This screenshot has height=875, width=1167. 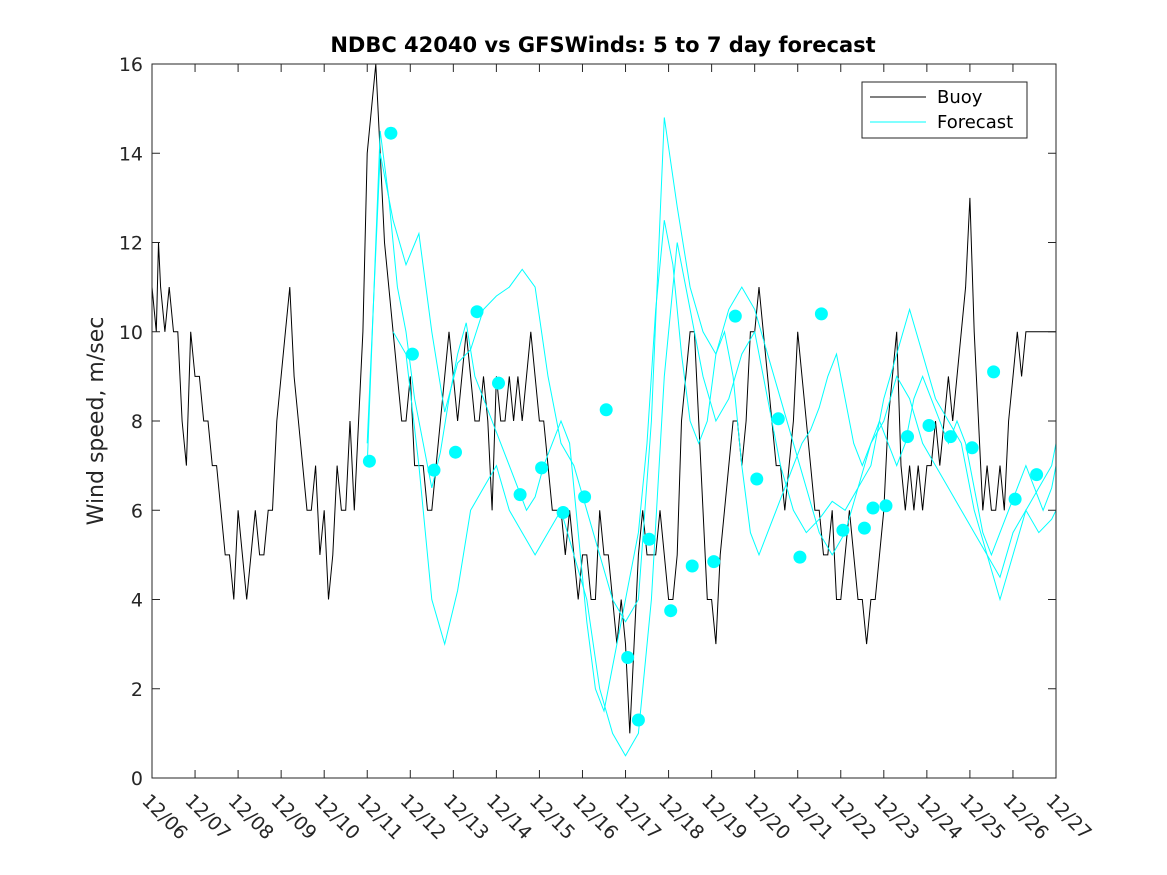 I want to click on y-tick-label-1: 2, so click(x=137, y=690).